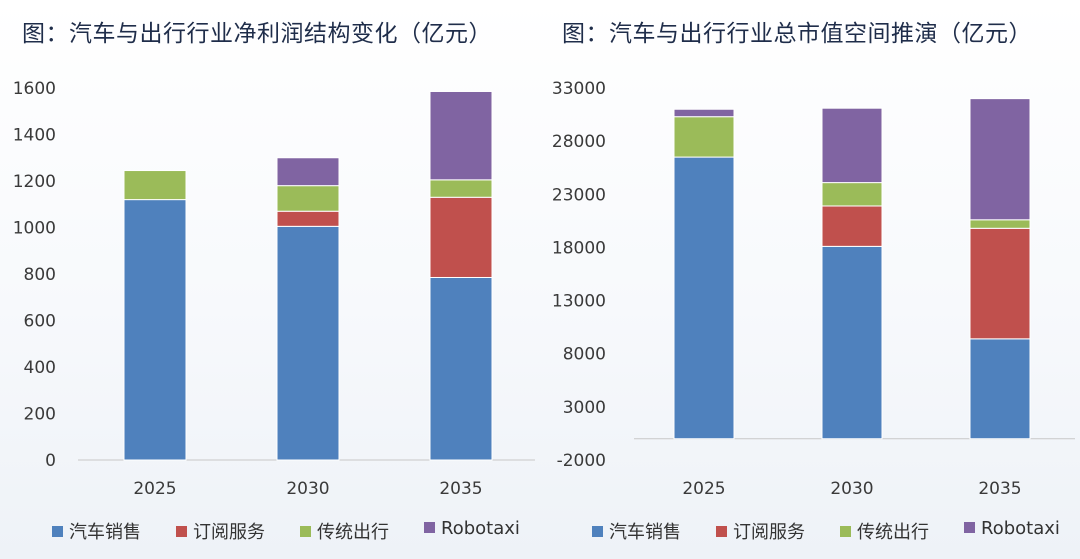  I want to click on y-tick-label: 1600, so click(34, 89).